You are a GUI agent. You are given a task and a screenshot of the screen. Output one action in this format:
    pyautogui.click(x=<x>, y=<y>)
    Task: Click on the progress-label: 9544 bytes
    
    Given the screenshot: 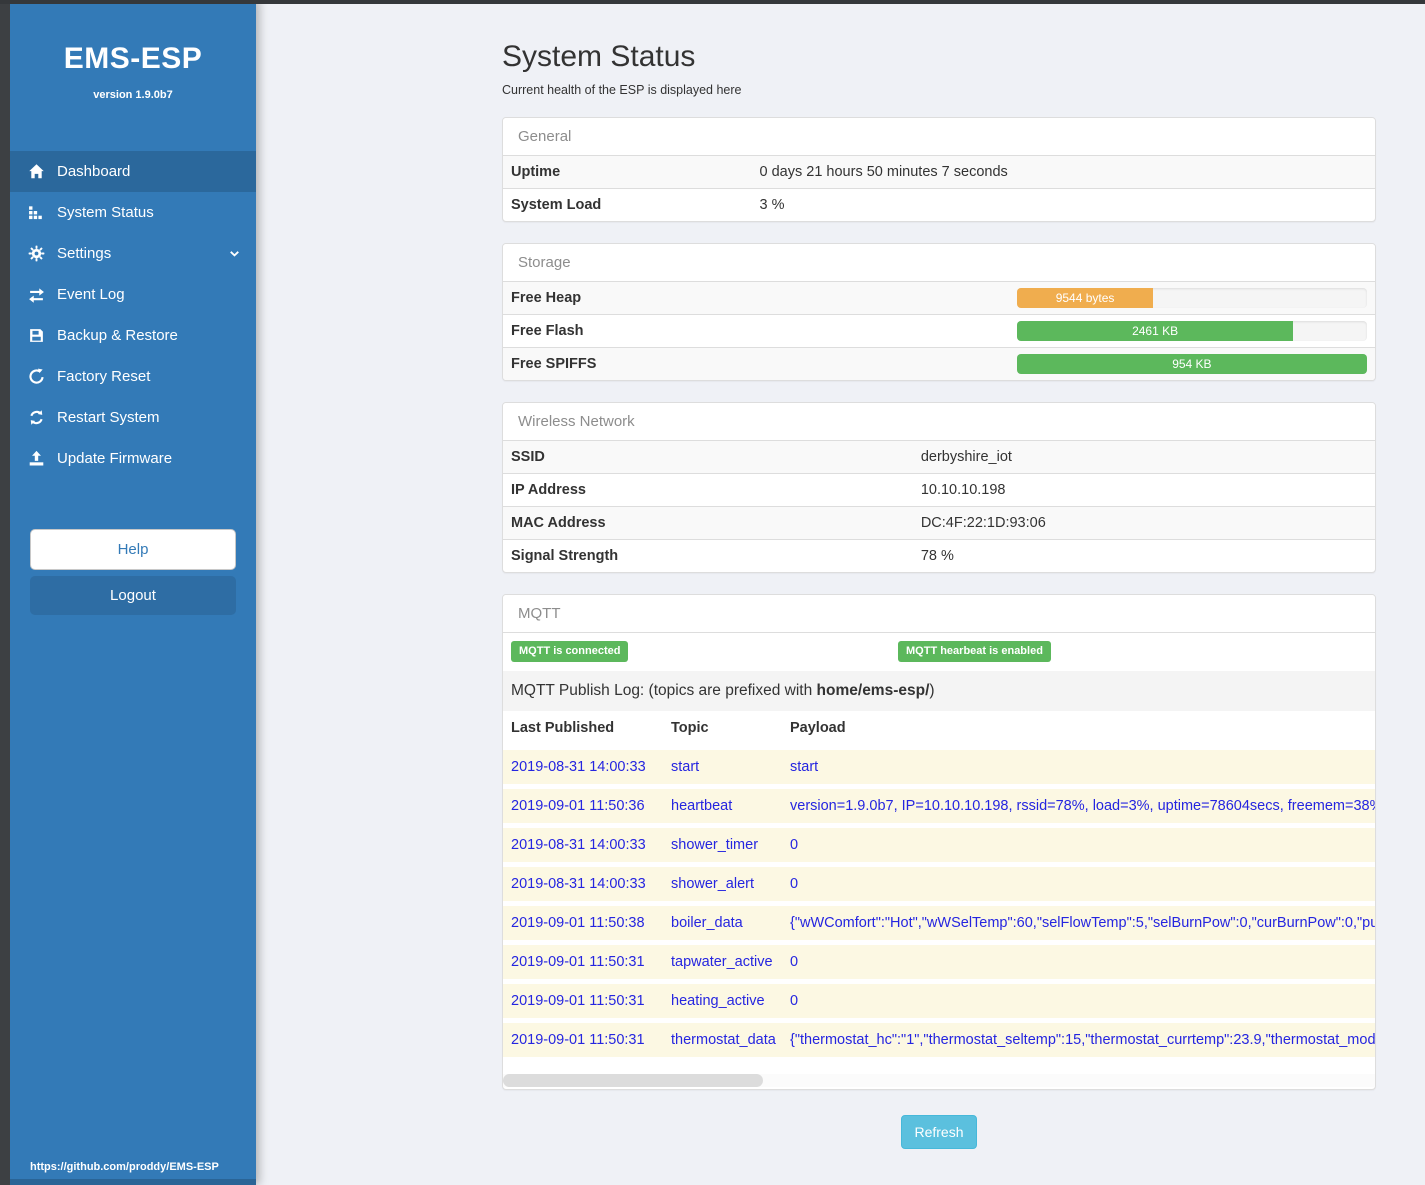 What is the action you would take?
    pyautogui.click(x=1085, y=298)
    